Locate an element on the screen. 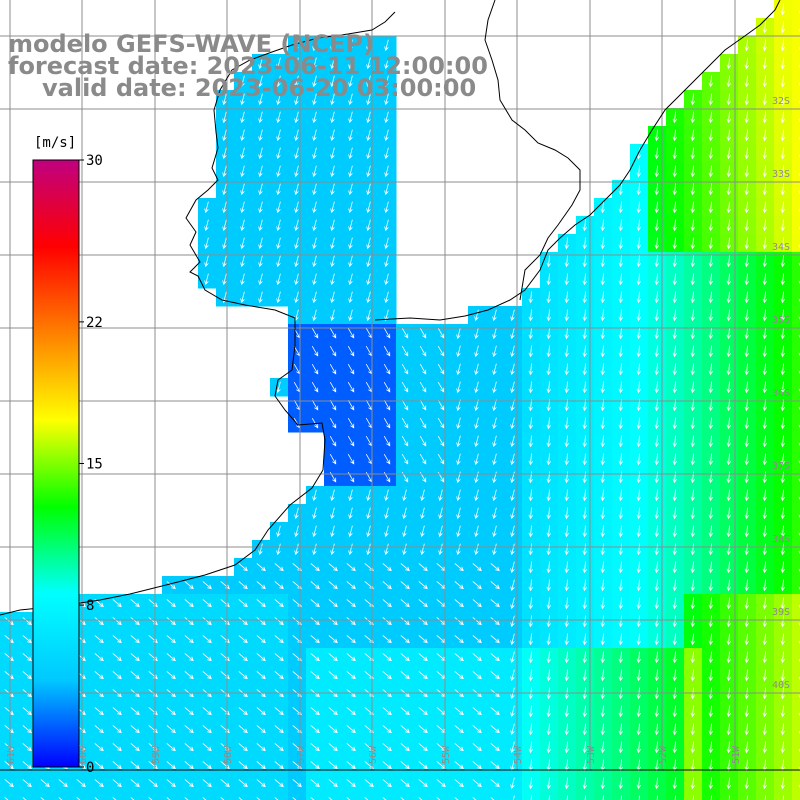 Image resolution: width=800 pixels, height=800 pixels. latitude-label: 35S is located at coordinates (781, 320).